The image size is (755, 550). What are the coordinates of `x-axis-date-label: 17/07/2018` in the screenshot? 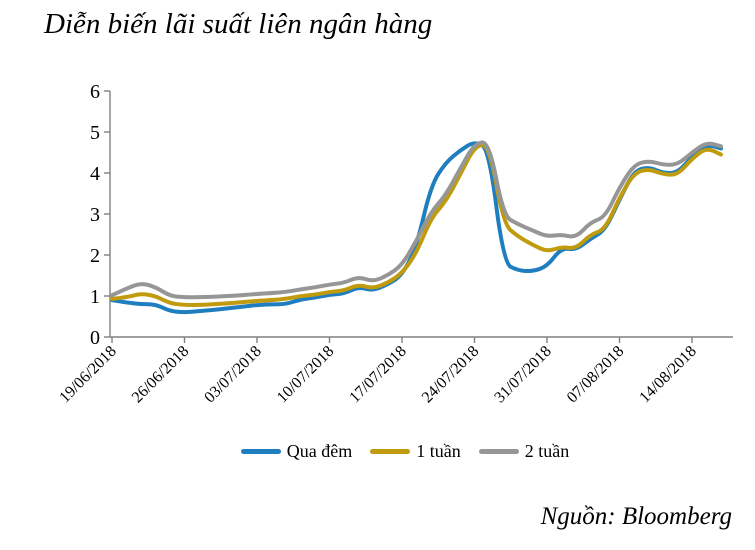 It's located at (378, 375).